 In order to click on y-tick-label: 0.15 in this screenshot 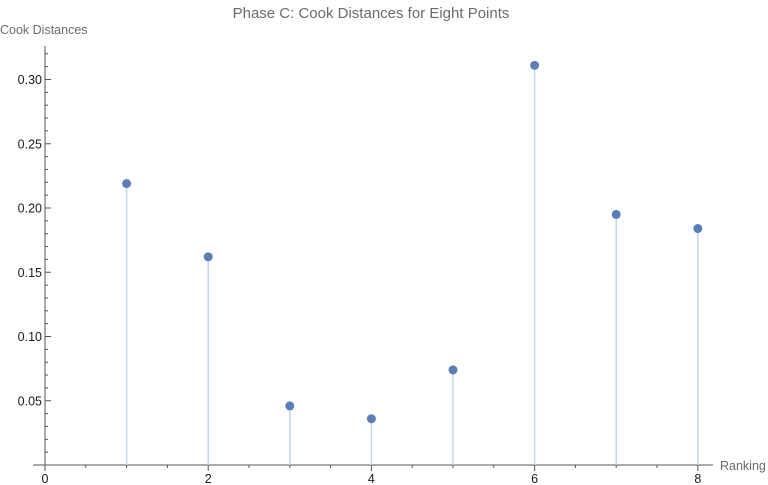, I will do `click(30, 273)`.